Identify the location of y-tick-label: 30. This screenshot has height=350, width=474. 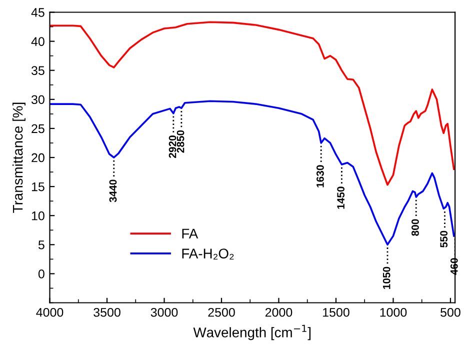
(37, 99).